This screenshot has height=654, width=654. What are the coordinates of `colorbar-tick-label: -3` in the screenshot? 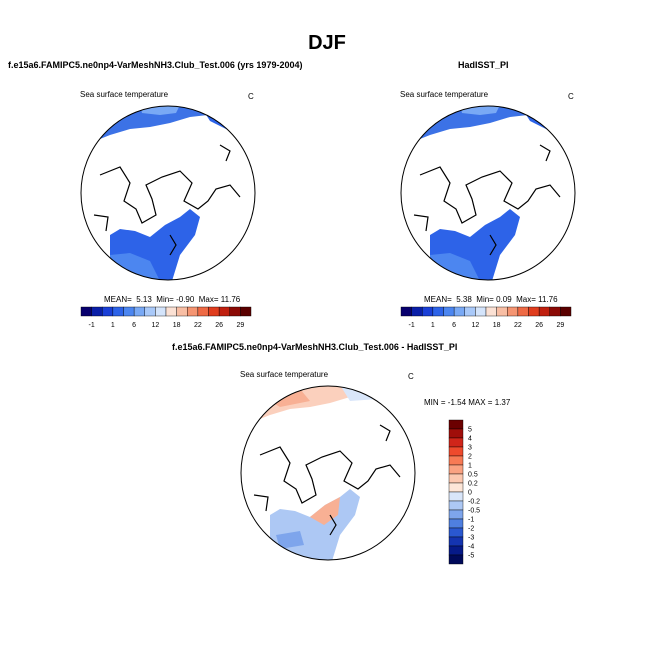 It's located at (471, 538).